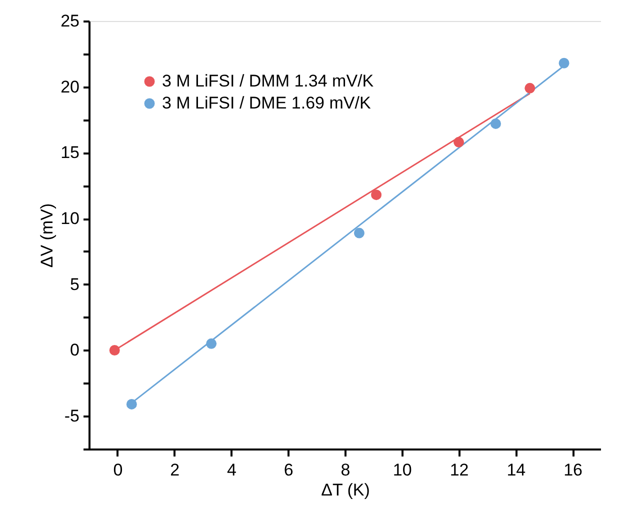 The width and height of the screenshot is (618, 521). What do you see at coordinates (573, 470) in the screenshot?
I see `x-tick-label: 16` at bounding box center [573, 470].